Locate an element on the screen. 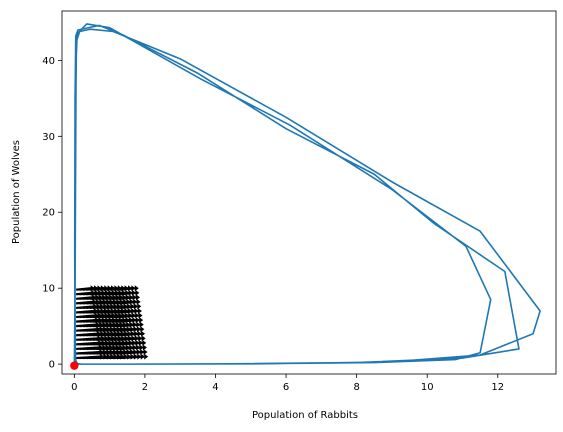  x-axis-label: Population of Rabbits is located at coordinates (305, 415).